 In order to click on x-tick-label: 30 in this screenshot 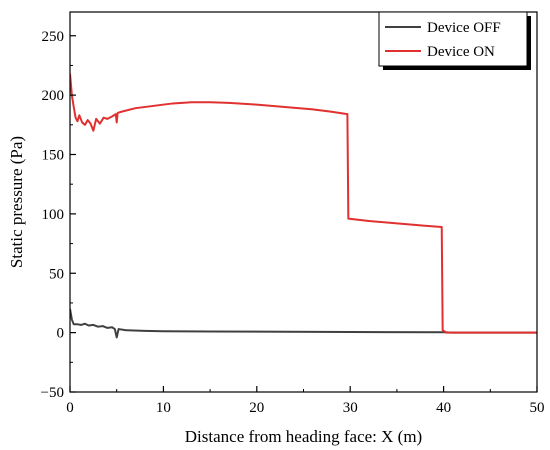, I will do `click(350, 408)`.